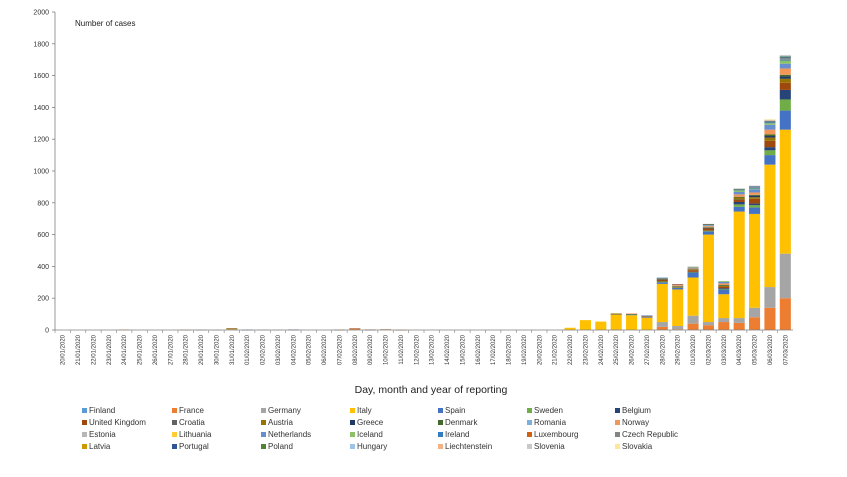 The width and height of the screenshot is (847, 477). Describe the element at coordinates (187, 349) in the screenshot. I see `x-tick-label: 28/01/2020` at that location.